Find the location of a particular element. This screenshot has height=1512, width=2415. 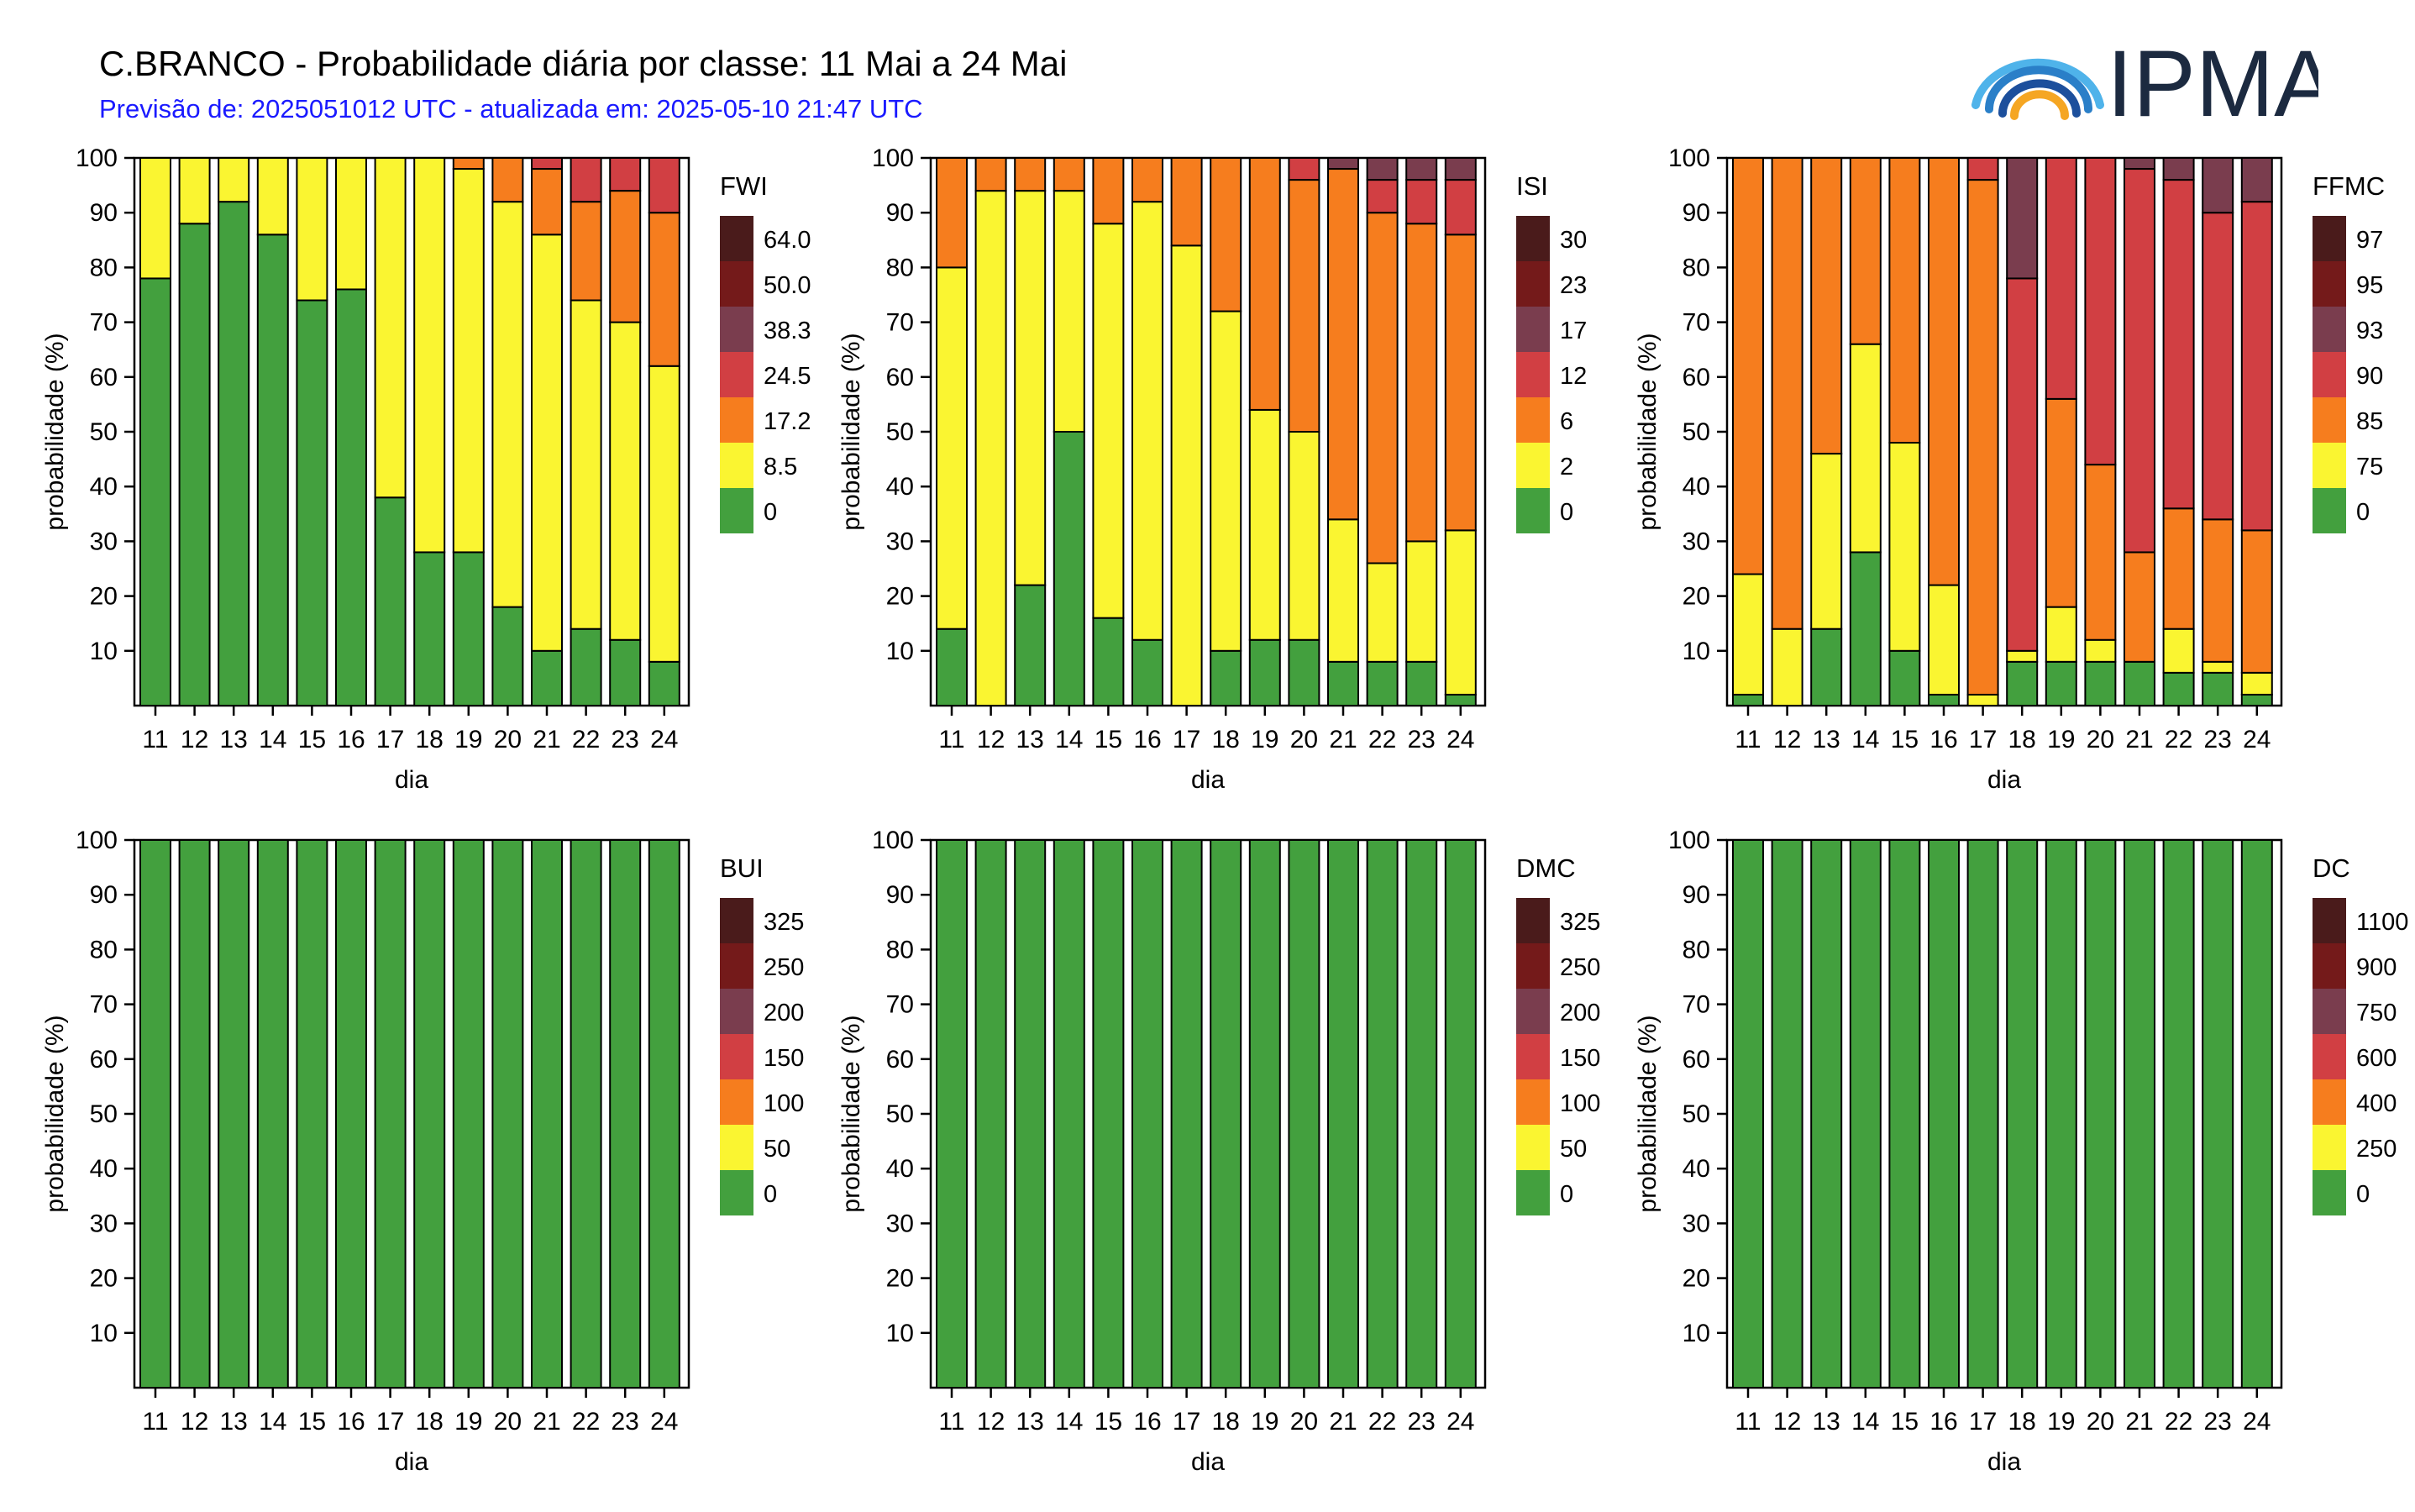

legend-label: 100 is located at coordinates (784, 1103).